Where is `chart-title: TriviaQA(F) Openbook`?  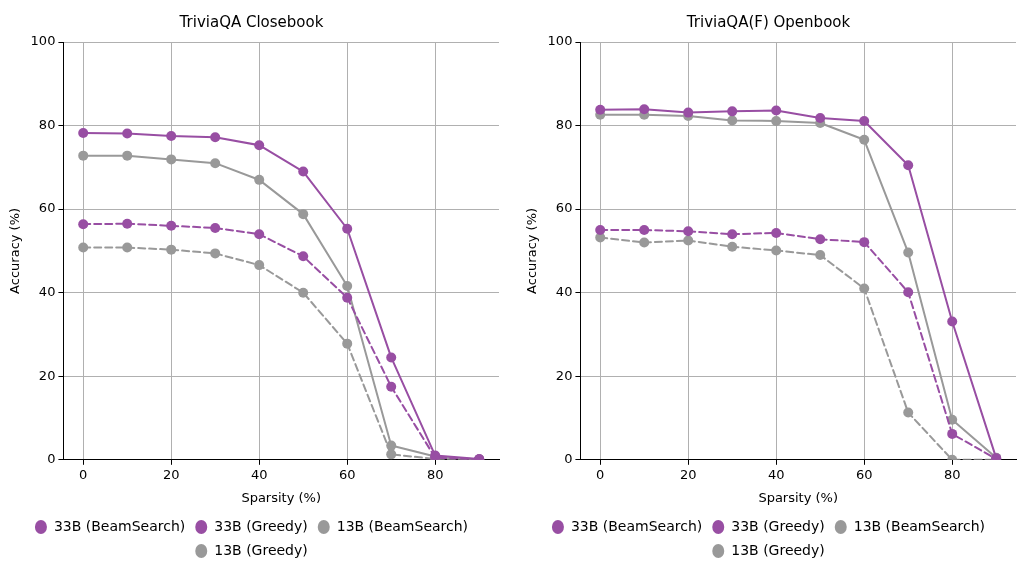
chart-title: TriviaQA(F) Openbook is located at coordinates (768, 21).